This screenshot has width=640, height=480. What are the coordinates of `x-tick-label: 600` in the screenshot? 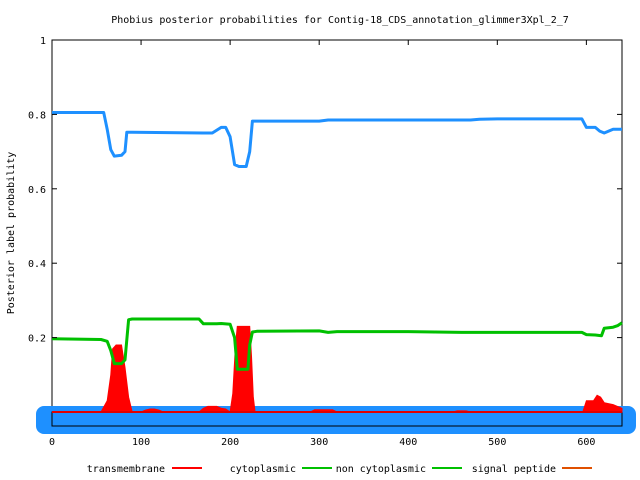 It's located at (586, 442).